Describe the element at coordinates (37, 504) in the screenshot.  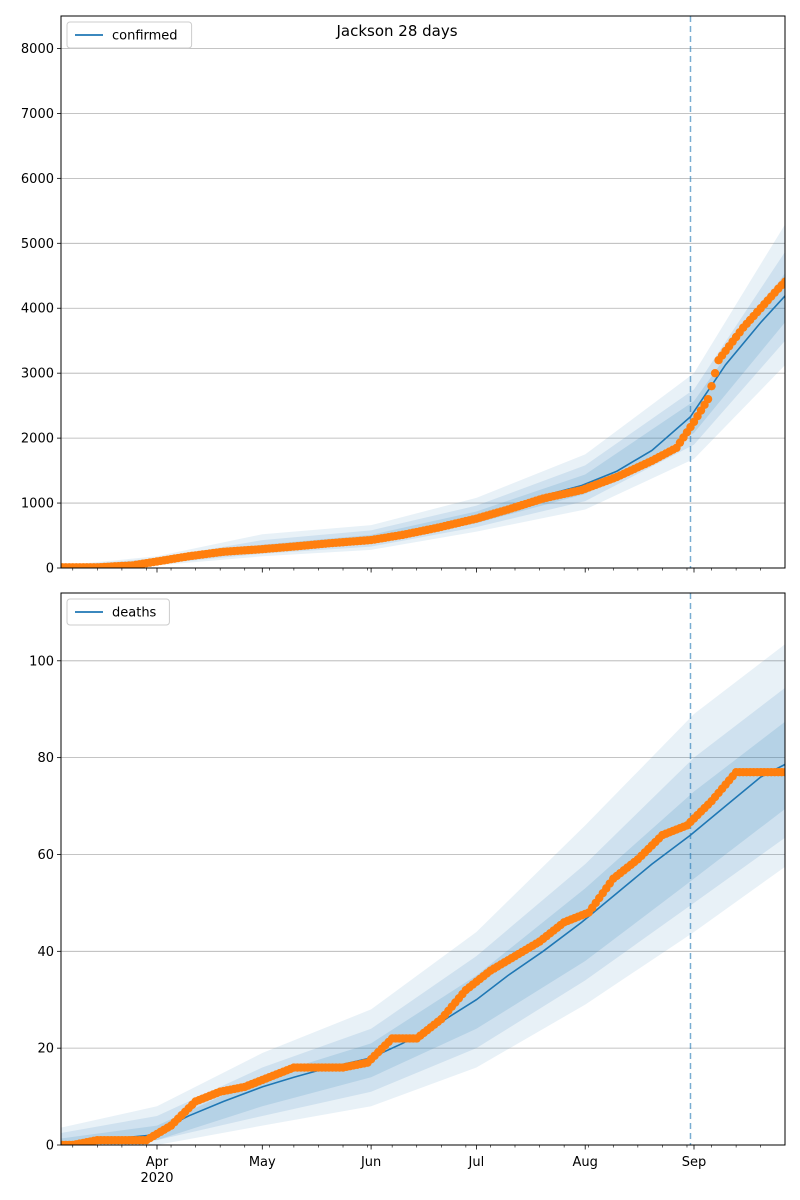
I see `y-tick-label: 1000` at that location.